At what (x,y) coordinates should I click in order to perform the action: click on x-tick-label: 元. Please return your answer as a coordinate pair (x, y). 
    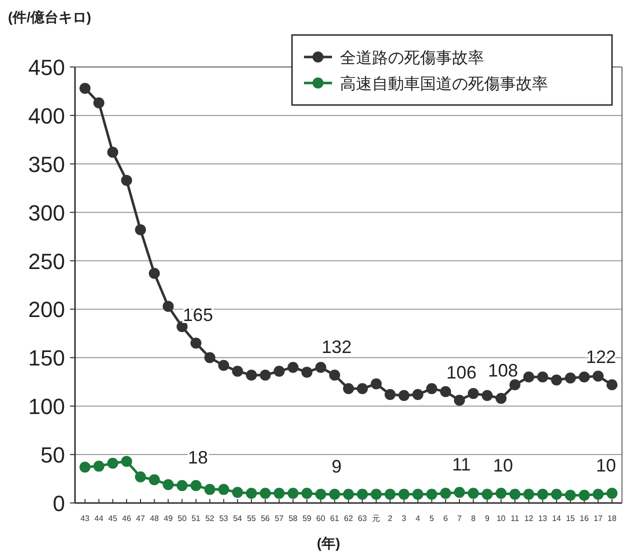
    Looking at the image, I should click on (376, 518).